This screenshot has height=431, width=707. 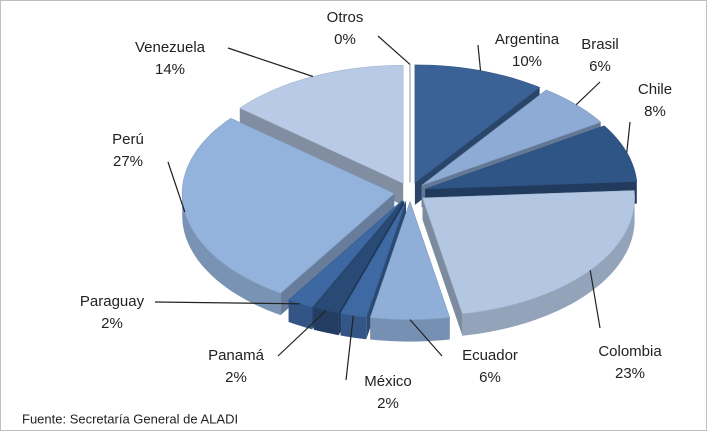 I want to click on value-label: 8%, so click(x=655, y=111).